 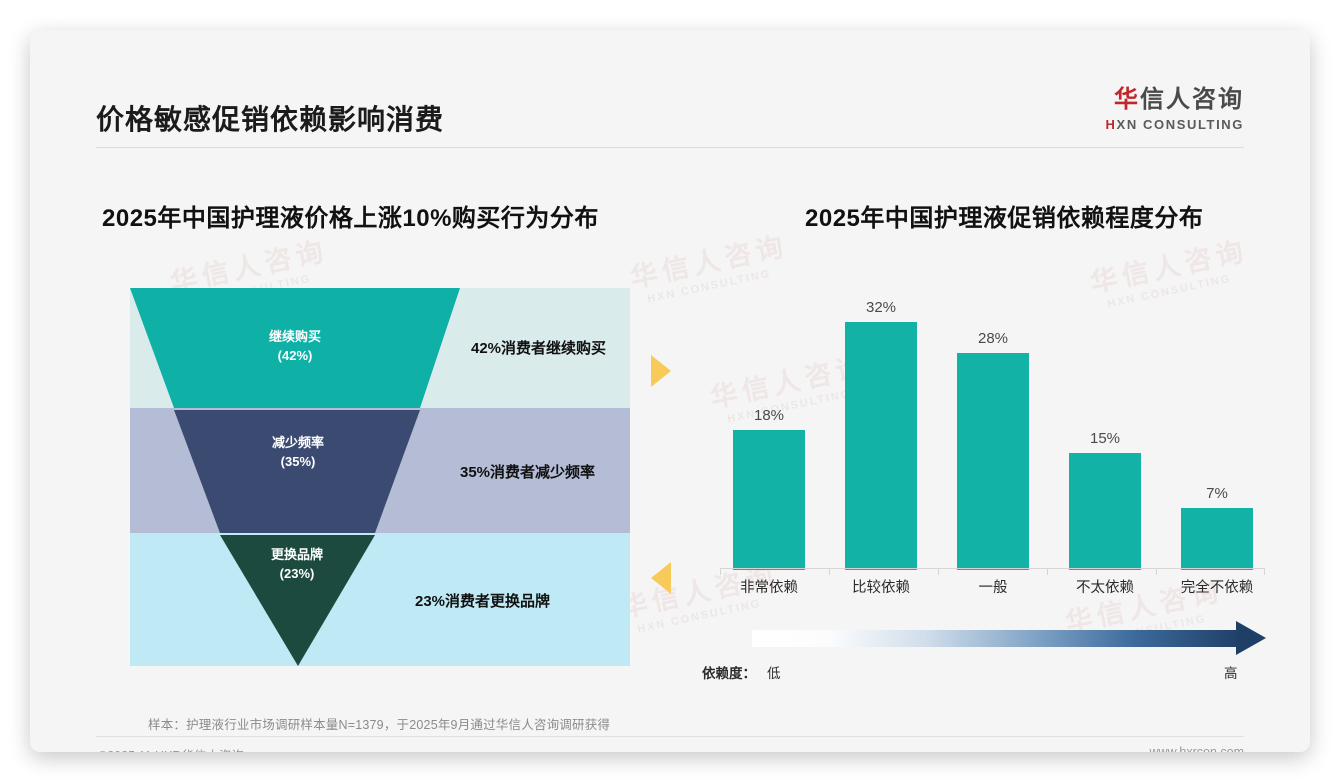 I want to click on legend-title: 依赖度：, so click(x=729, y=673).